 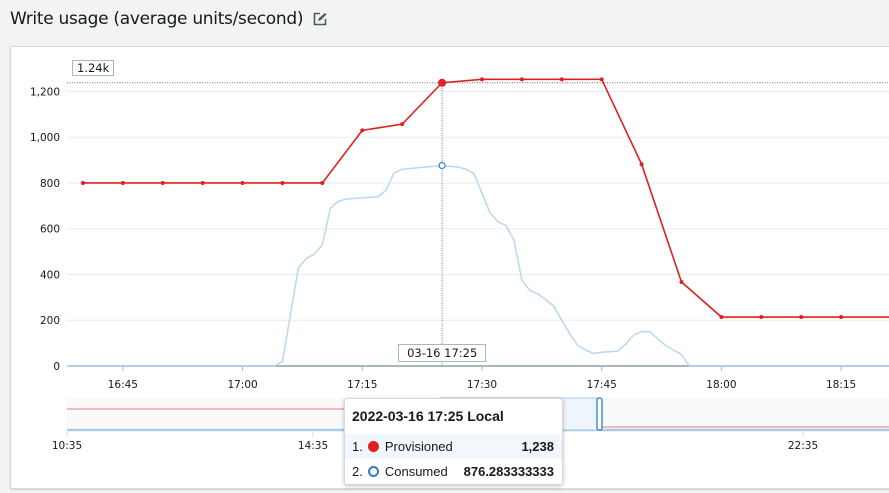 What do you see at coordinates (50, 230) in the screenshot?
I see `y-tick-label: 600` at bounding box center [50, 230].